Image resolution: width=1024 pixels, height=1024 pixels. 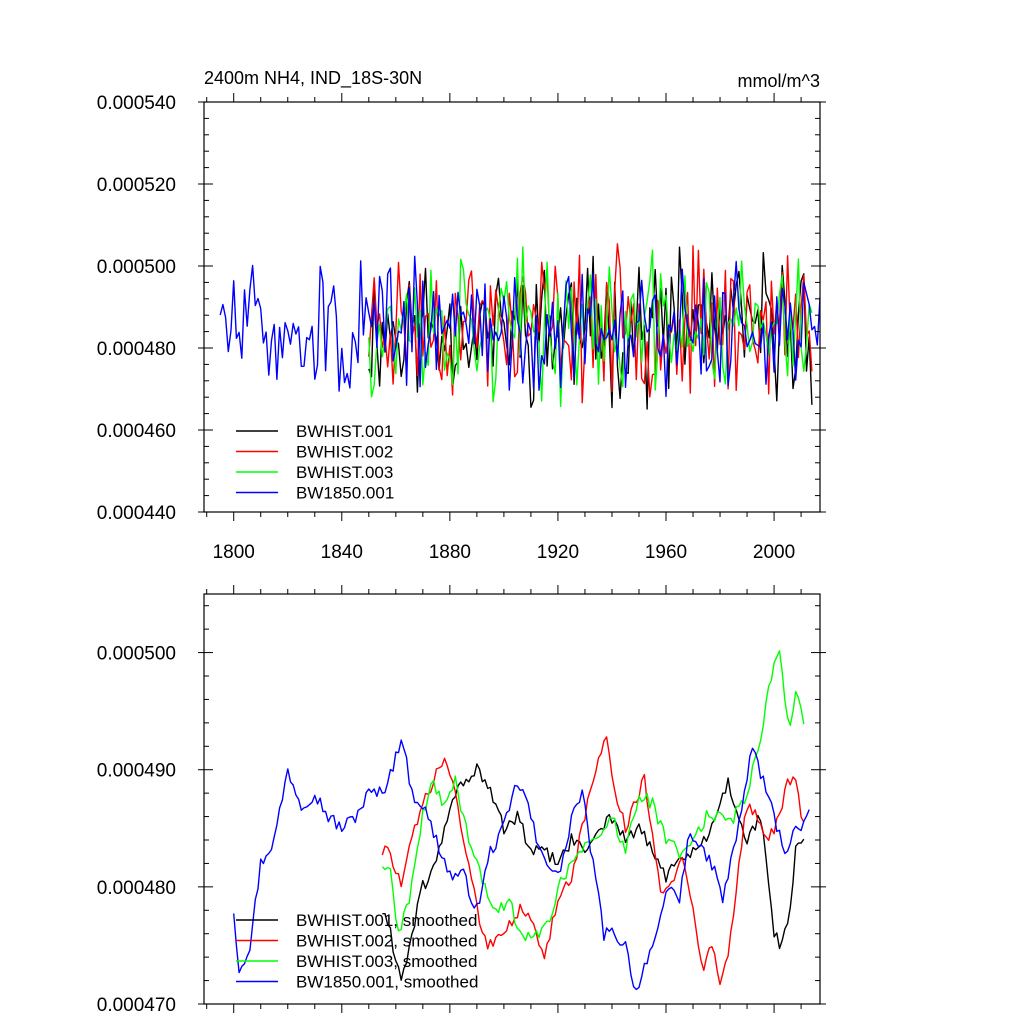 I want to click on x-tick-label: 1920, so click(x=558, y=552).